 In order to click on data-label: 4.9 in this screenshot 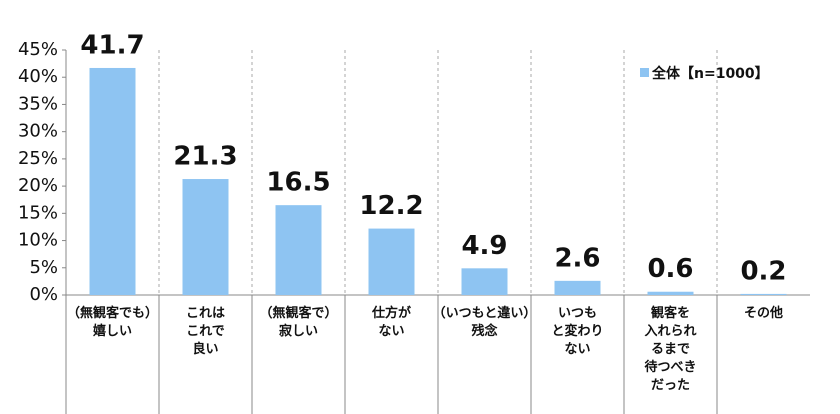, I will do `click(484, 246)`.